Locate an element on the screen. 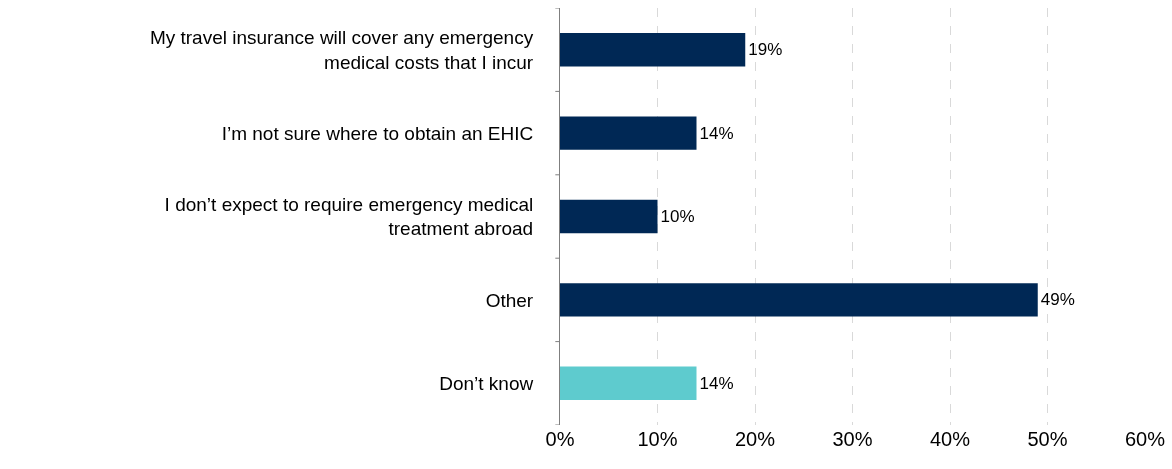 The width and height of the screenshot is (1172, 469). y-tick-label: I don’t expect to require emergency medical treatment abroad is located at coordinates (349, 216).